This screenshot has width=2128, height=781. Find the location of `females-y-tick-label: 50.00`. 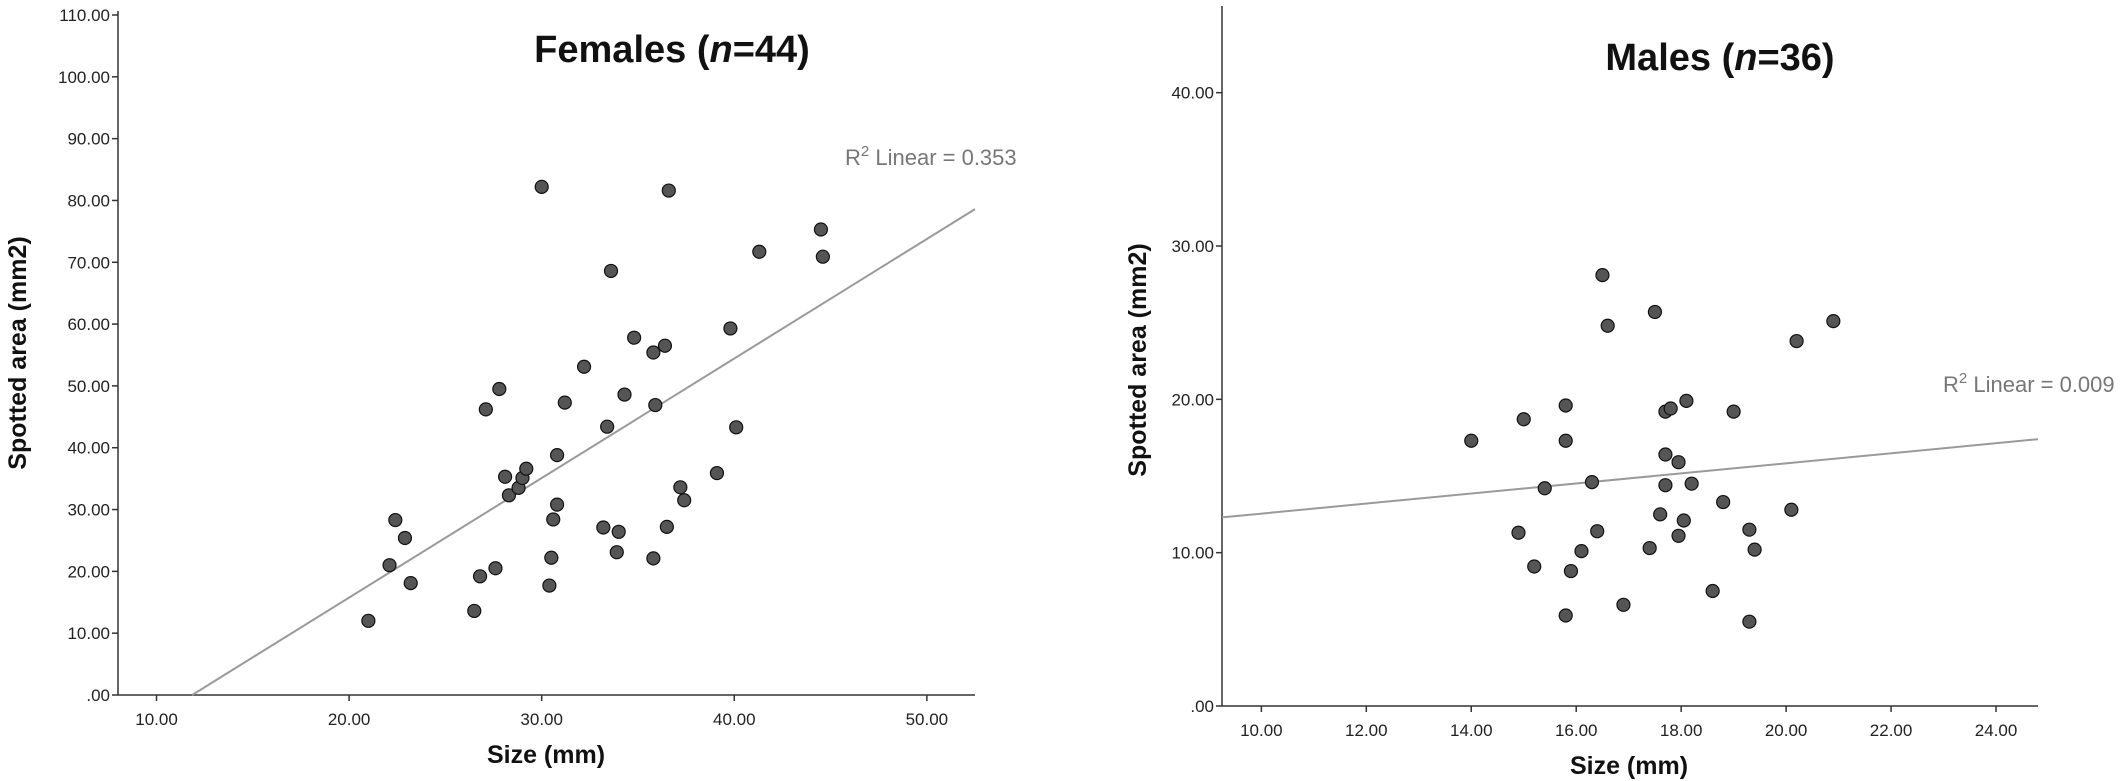

females-y-tick-label: 50.00 is located at coordinates (88, 386).